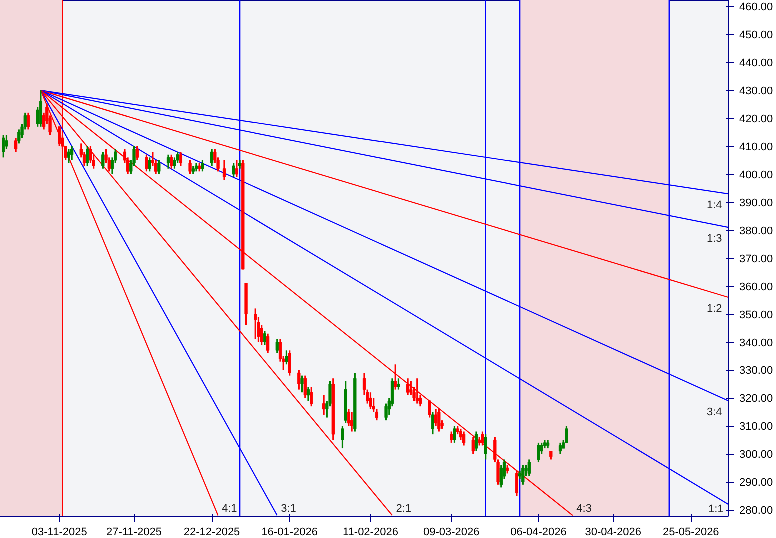 This screenshot has height=538, width=776. Describe the element at coordinates (714, 239) in the screenshot. I see `series-label: 1:3` at that location.